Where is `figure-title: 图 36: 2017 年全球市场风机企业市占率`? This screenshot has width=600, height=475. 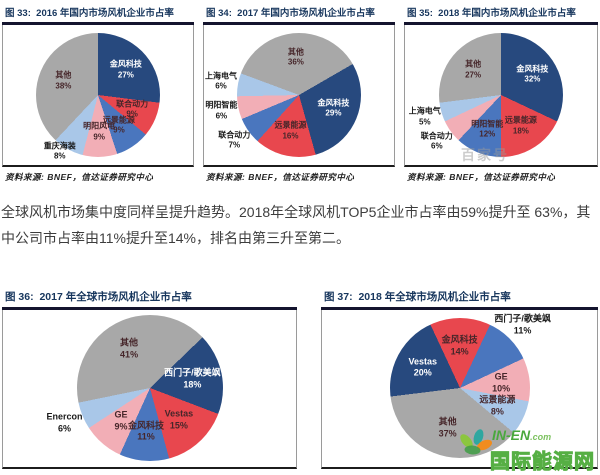
figure-title: 图 36: 2017 年全球市场风机企业市占率 is located at coordinates (149, 298).